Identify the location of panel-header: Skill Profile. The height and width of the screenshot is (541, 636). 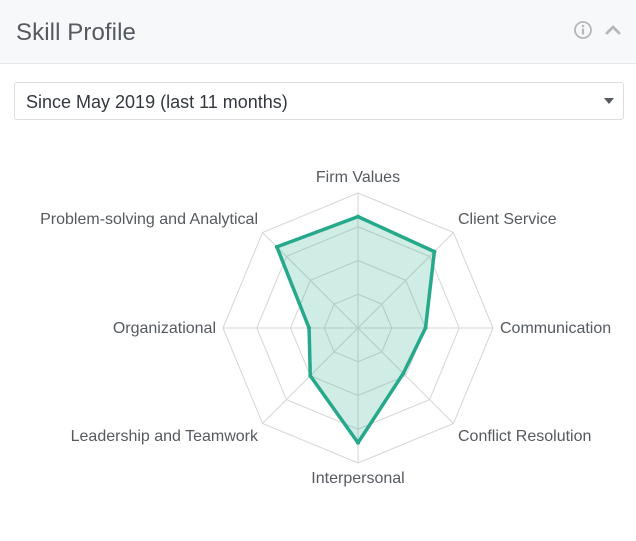
(318, 32).